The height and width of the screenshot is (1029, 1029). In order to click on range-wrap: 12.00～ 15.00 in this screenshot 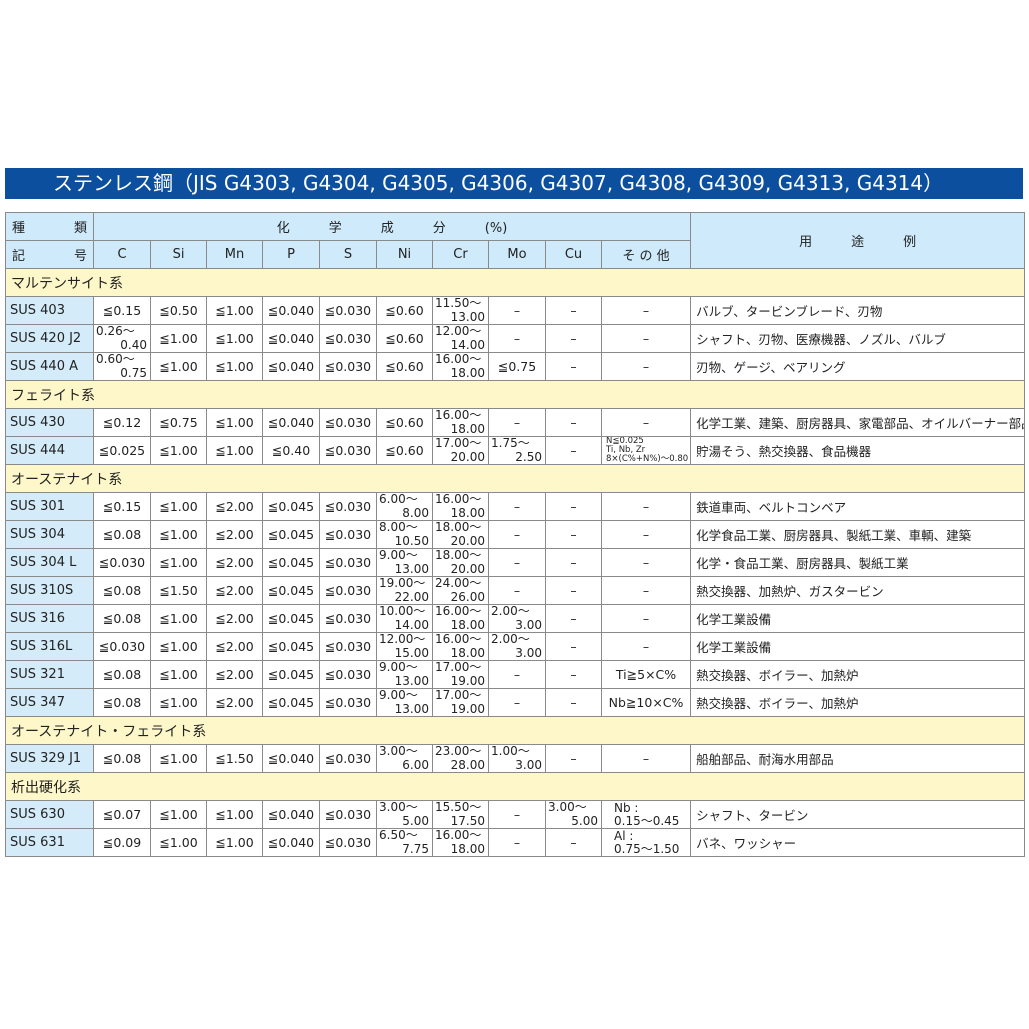, I will do `click(405, 647)`.